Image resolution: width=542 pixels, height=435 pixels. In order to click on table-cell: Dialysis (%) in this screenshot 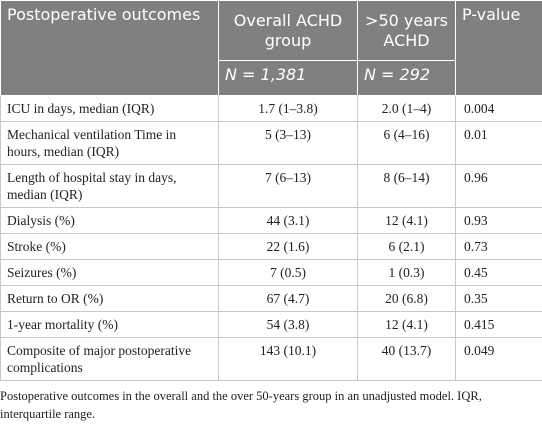, I will do `click(109, 220)`.